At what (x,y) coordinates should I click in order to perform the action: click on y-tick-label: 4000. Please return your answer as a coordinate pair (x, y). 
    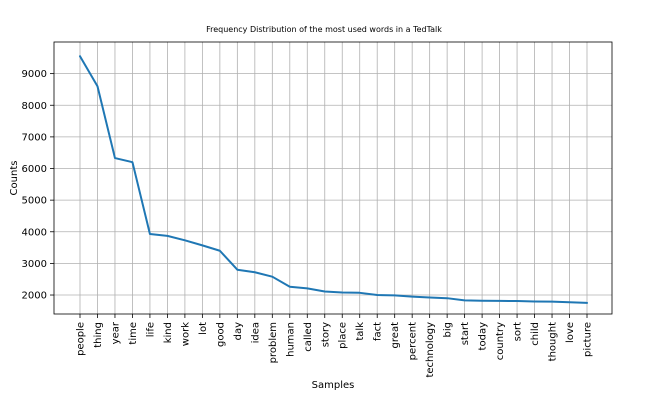
    Looking at the image, I should click on (34, 232).